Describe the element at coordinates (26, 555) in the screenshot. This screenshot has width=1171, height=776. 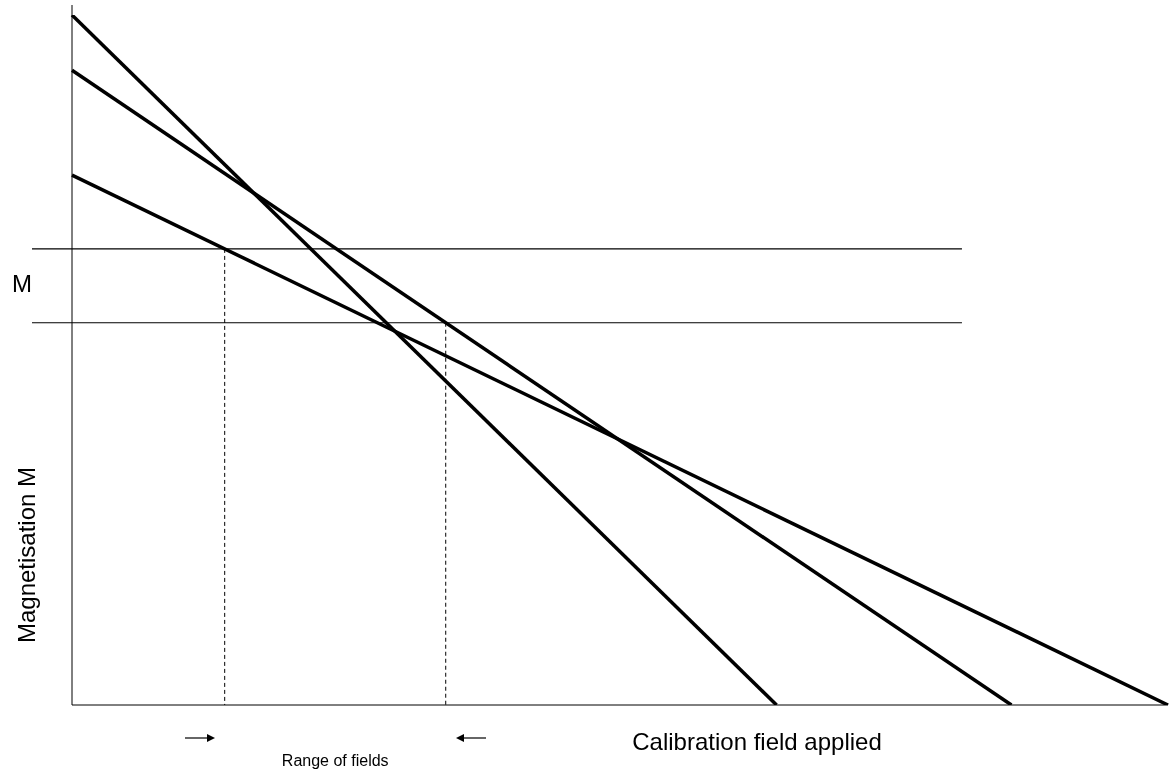
I see `y-axis-title: Magnetisation M` at that location.